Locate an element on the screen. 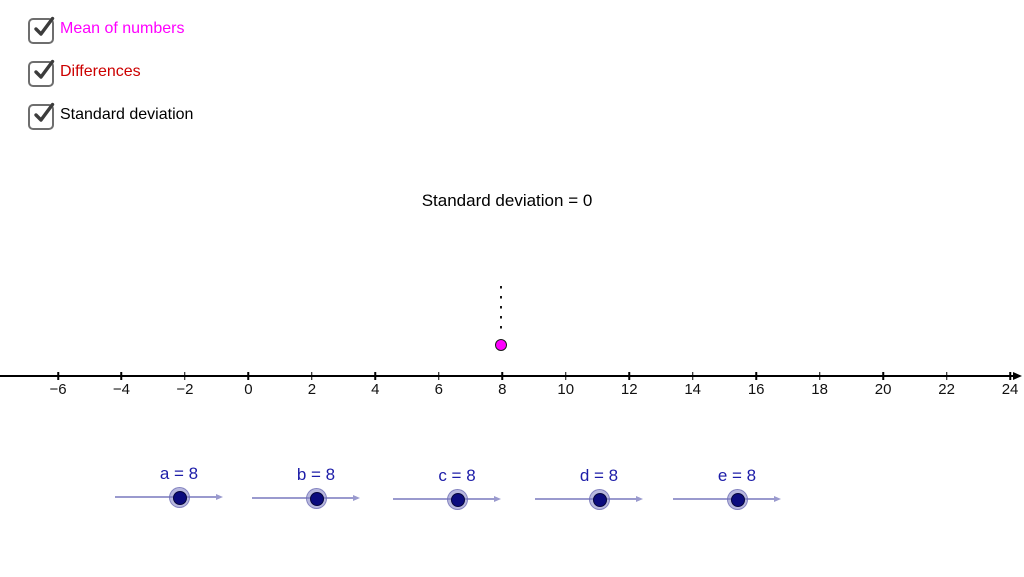 Image resolution: width=1024 pixels, height=577 pixels. mean-checkbox is located at coordinates (41, 30).